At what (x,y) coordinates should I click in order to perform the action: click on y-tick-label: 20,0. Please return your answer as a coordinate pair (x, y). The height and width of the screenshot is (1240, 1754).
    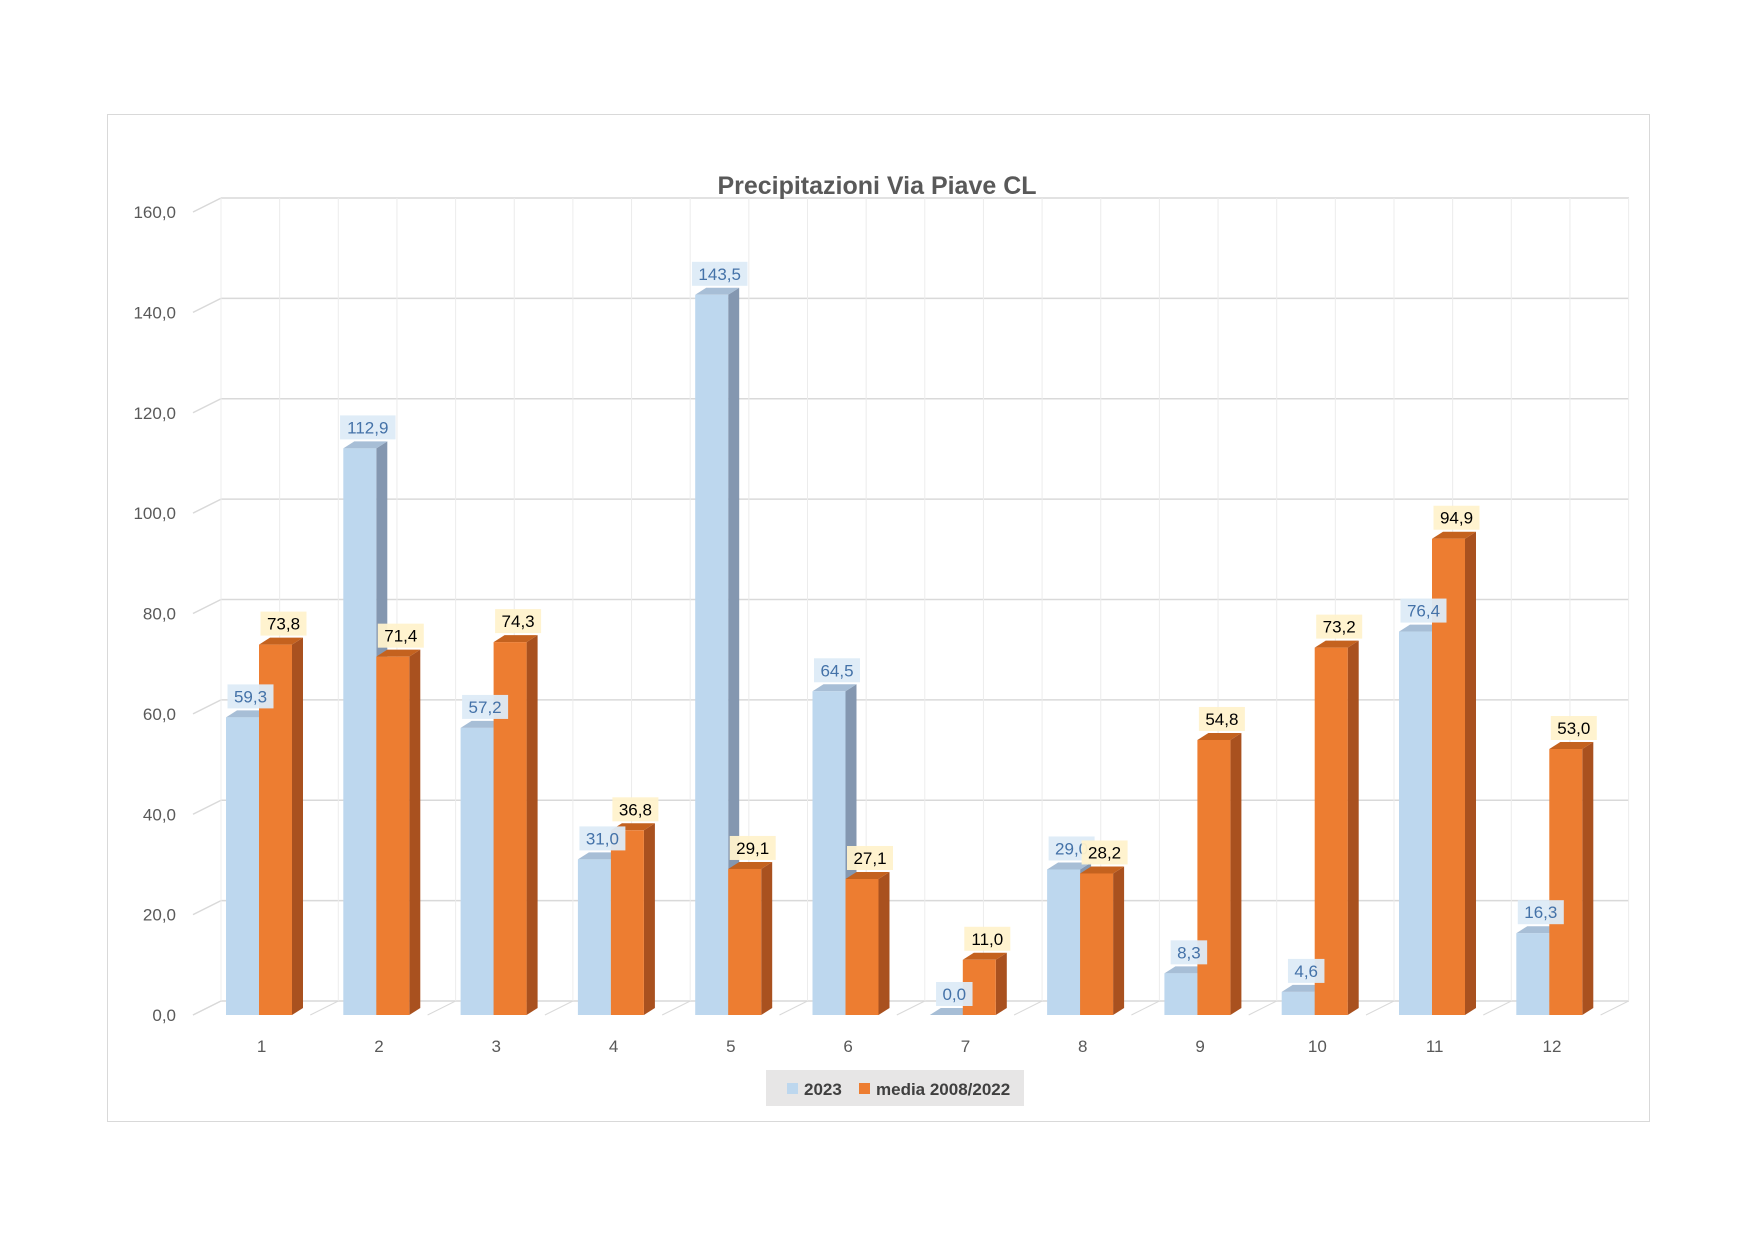
    Looking at the image, I should click on (159, 915).